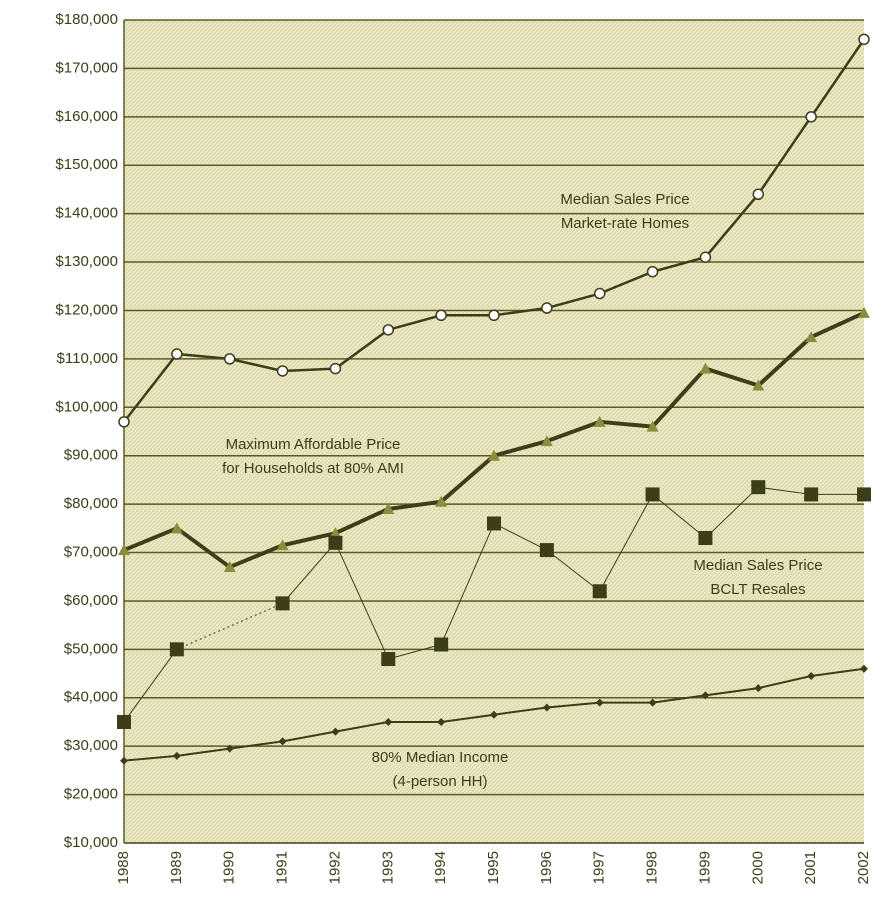 The height and width of the screenshot is (909, 887). I want to click on x-tick-label: 2000, so click(757, 867).